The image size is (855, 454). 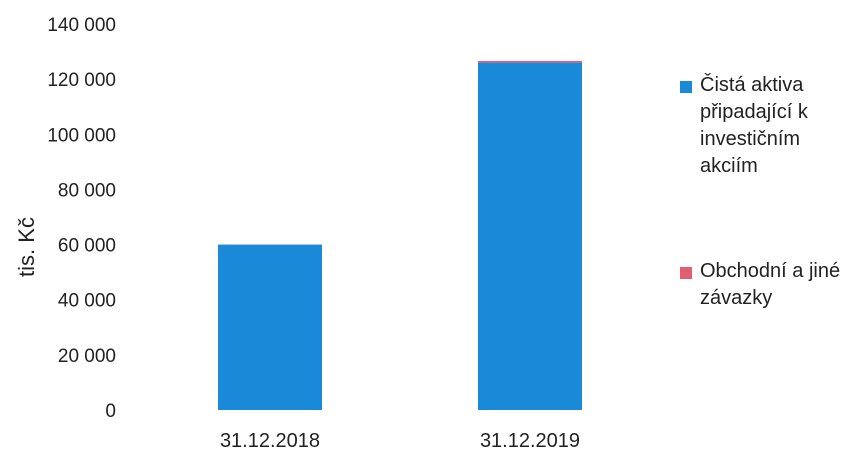 What do you see at coordinates (270, 441) in the screenshot?
I see `x-category-label: 31.12.2018` at bounding box center [270, 441].